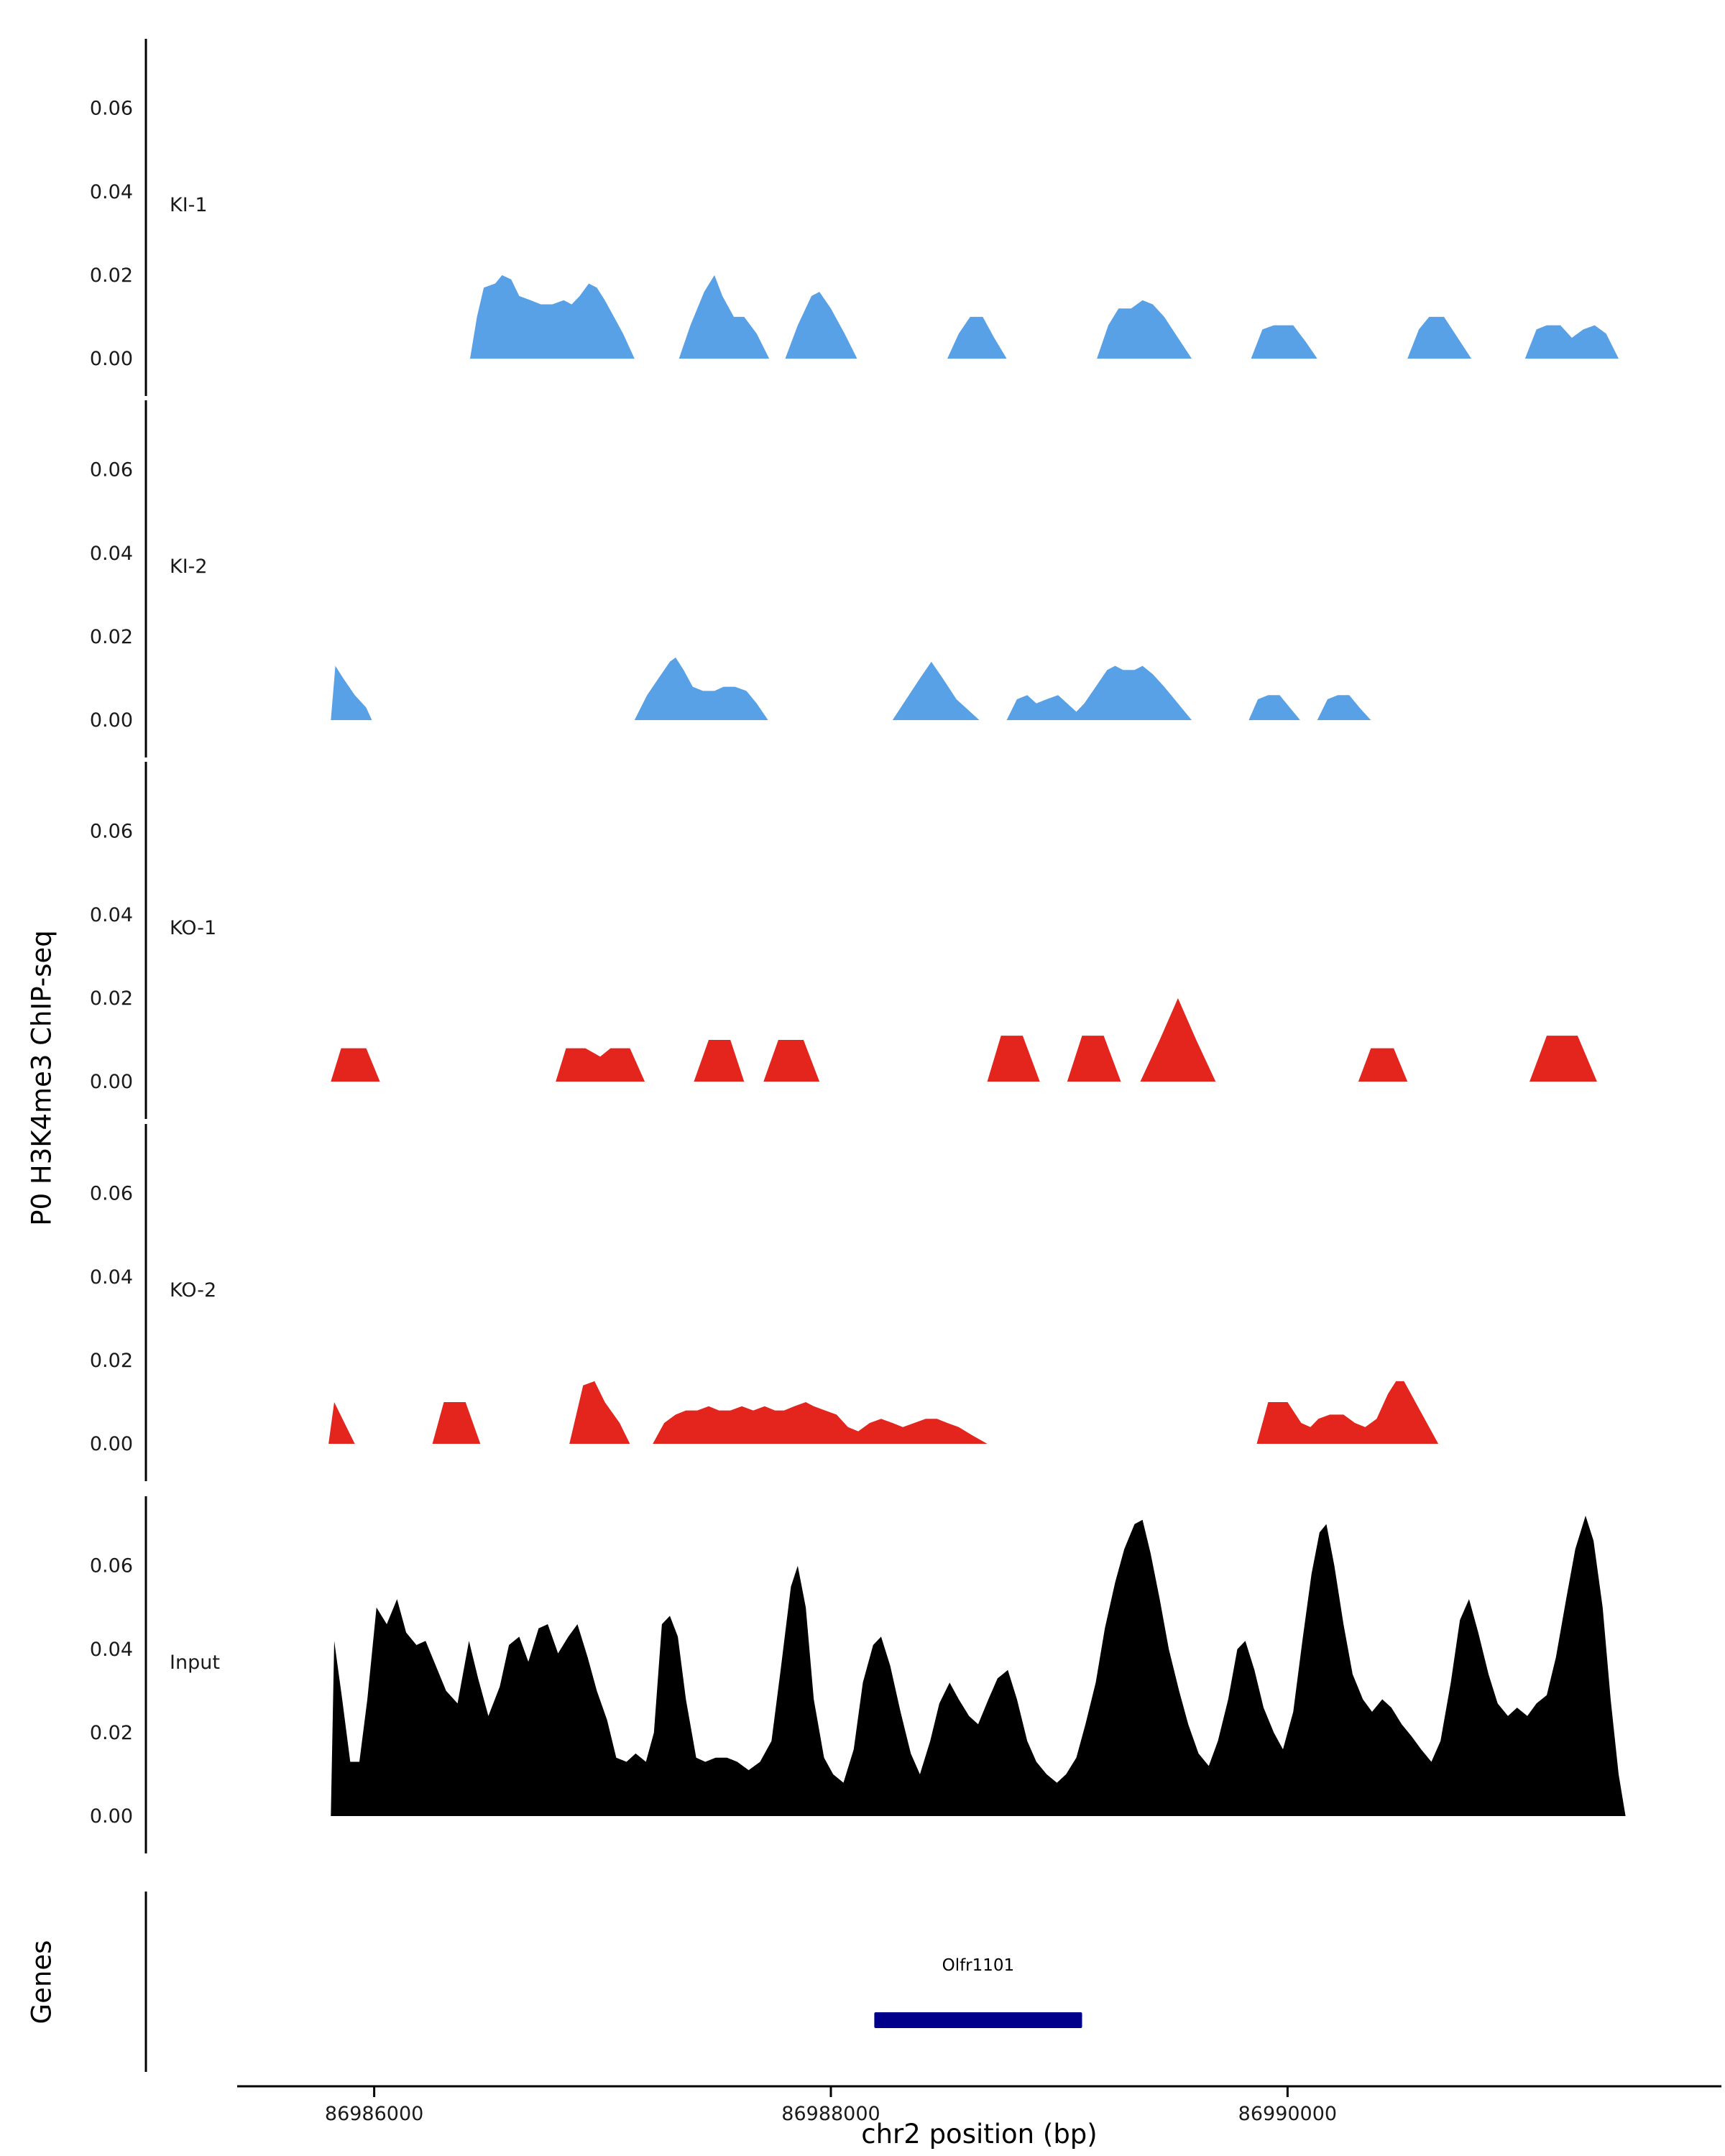  Describe the element at coordinates (189, 567) in the screenshot. I see `track-label: KI-2` at that location.